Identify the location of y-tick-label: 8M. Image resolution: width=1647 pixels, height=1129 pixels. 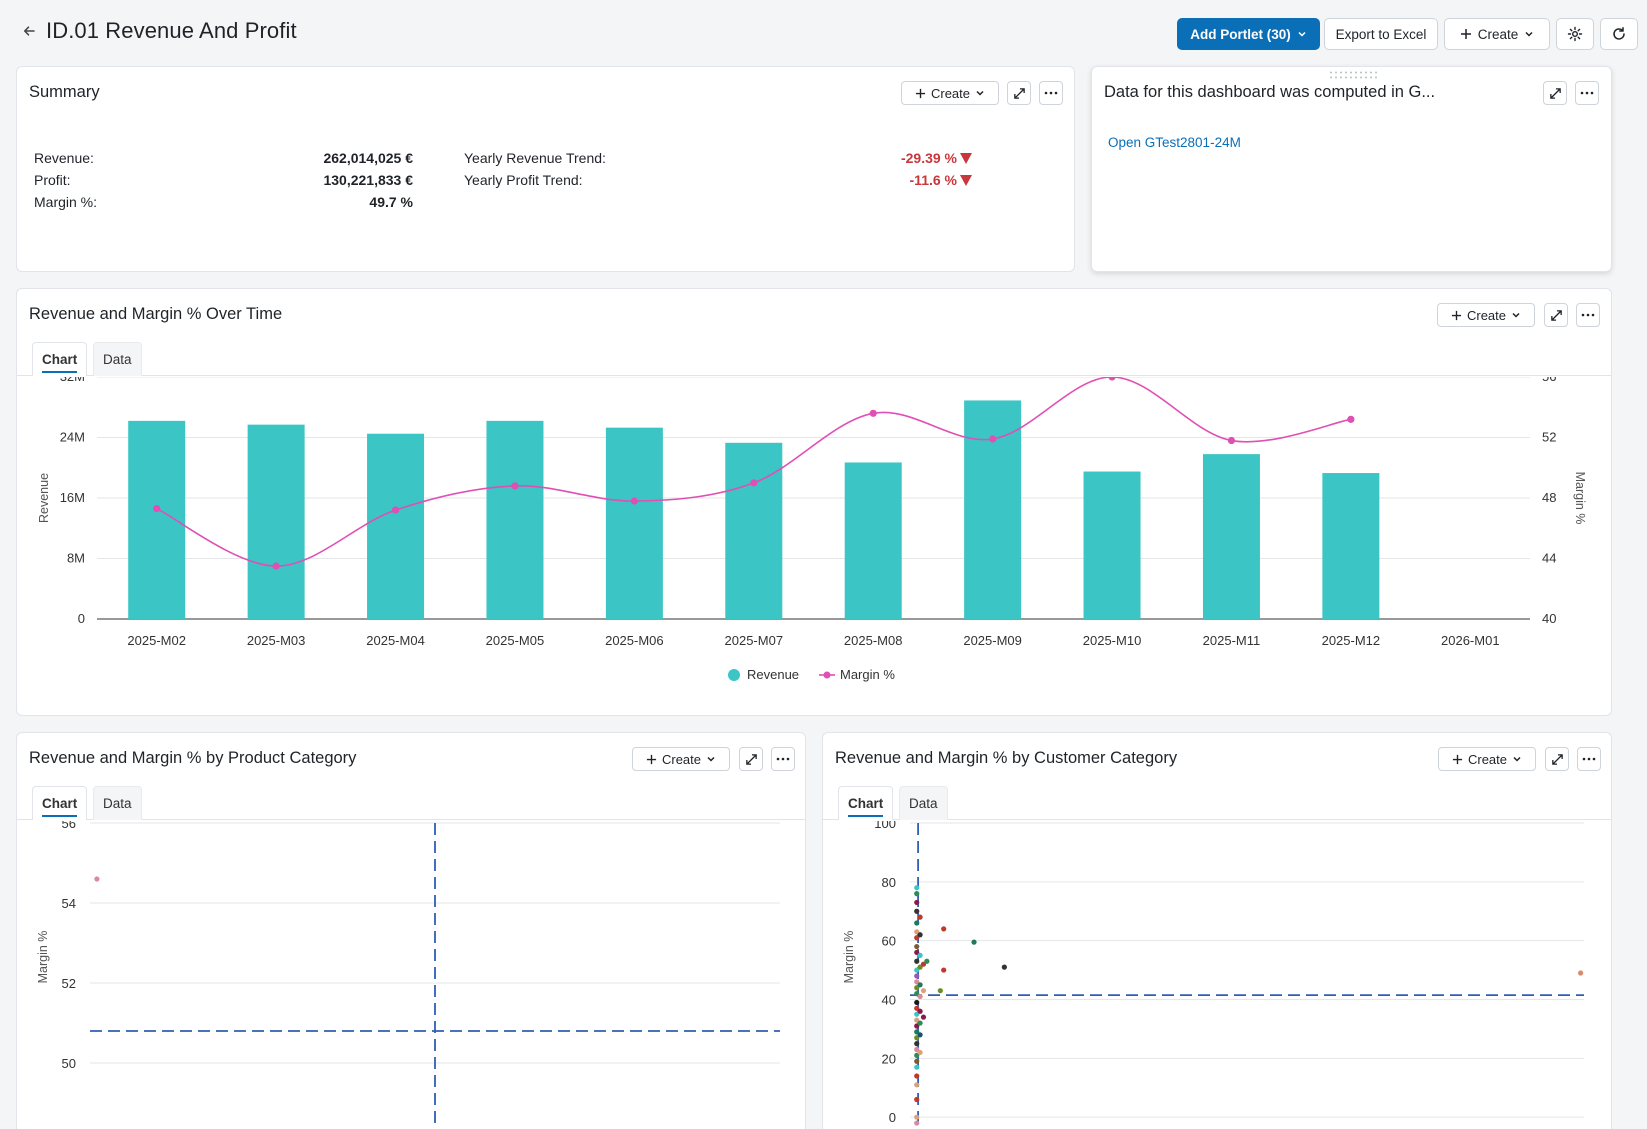
(76, 558).